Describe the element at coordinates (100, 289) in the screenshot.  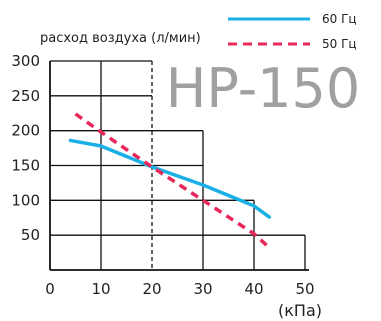
I see `x-tick-label: 10` at that location.